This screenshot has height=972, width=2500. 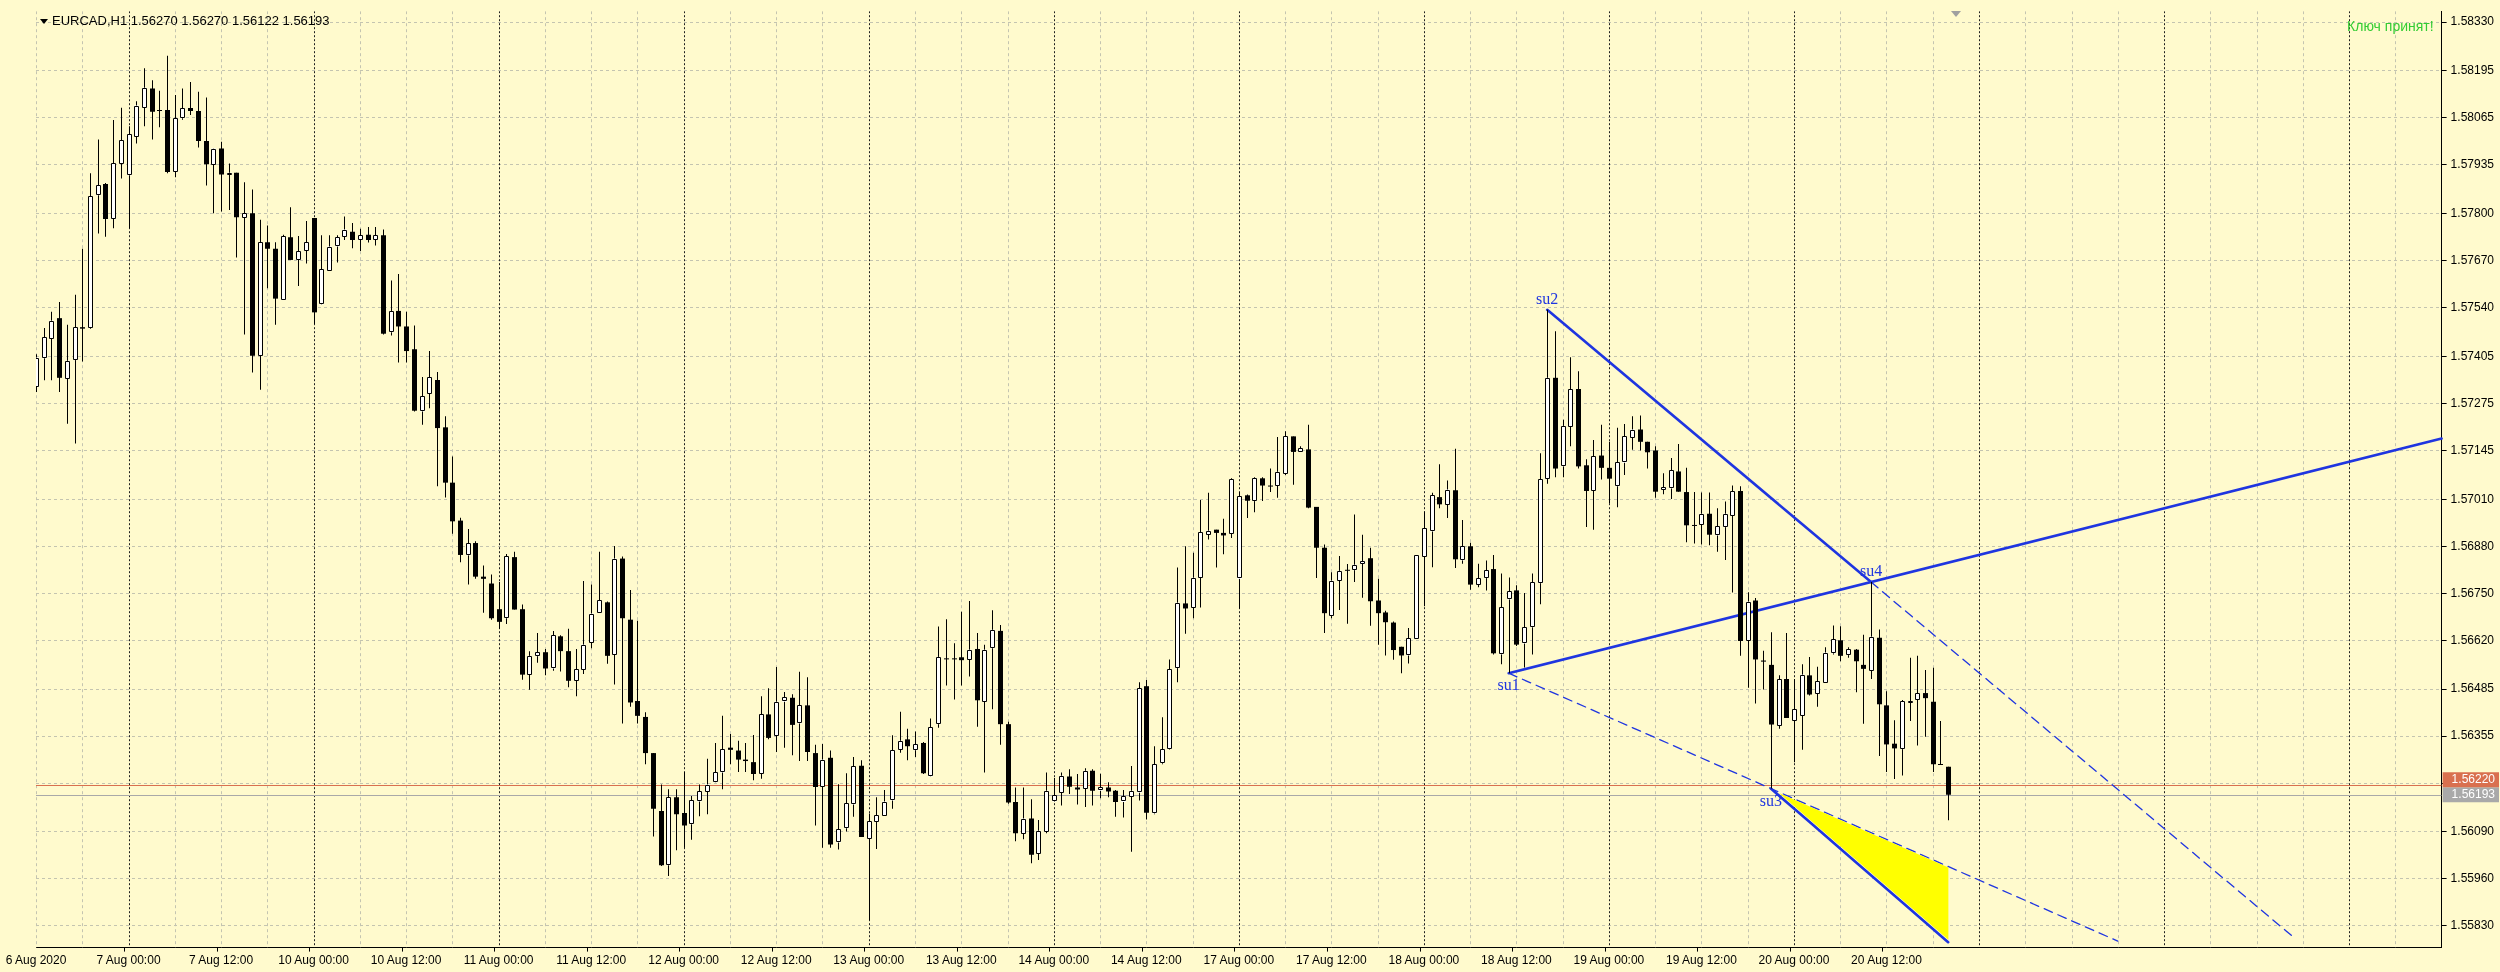 What do you see at coordinates (2472, 925) in the screenshot?
I see `y-tick-label: 1.55830` at bounding box center [2472, 925].